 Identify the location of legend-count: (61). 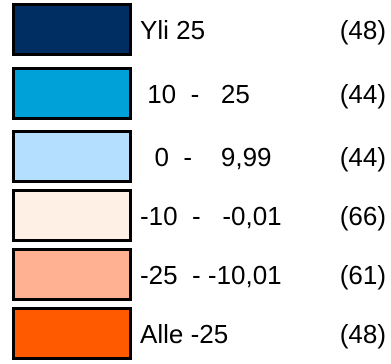
(362, 275).